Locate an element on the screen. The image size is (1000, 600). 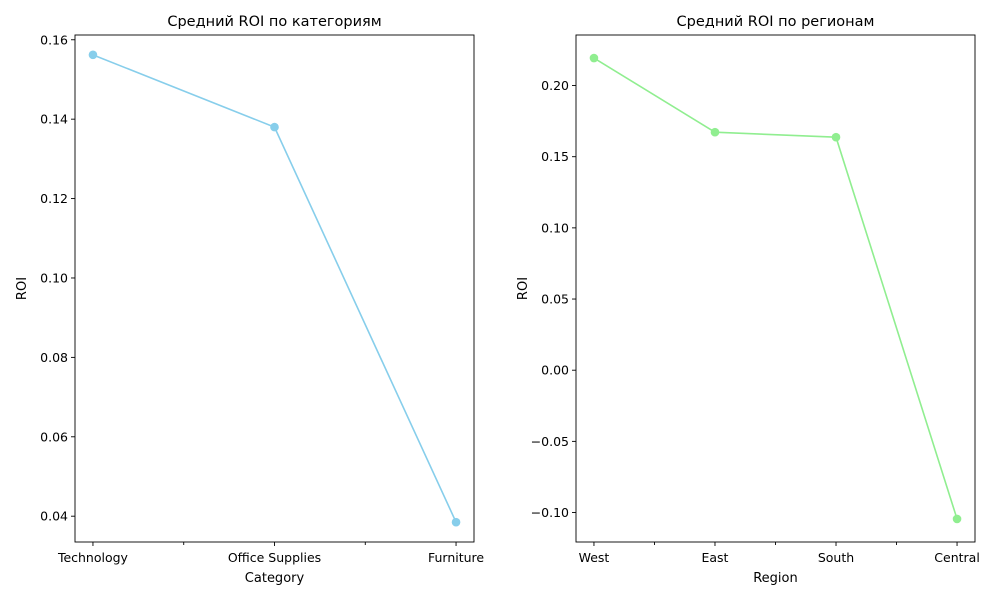
x-tick-label: Office Supplies is located at coordinates (274, 557).